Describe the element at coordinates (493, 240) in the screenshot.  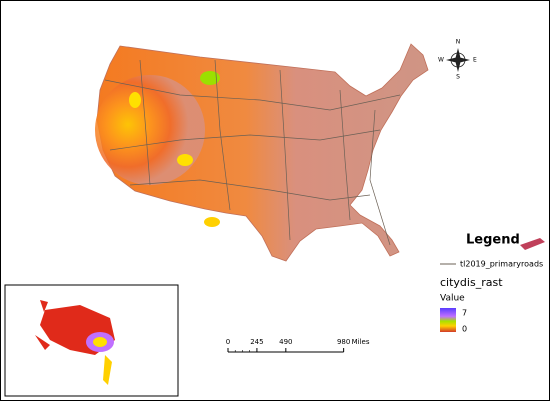
I see `legend-title: Legend` at that location.